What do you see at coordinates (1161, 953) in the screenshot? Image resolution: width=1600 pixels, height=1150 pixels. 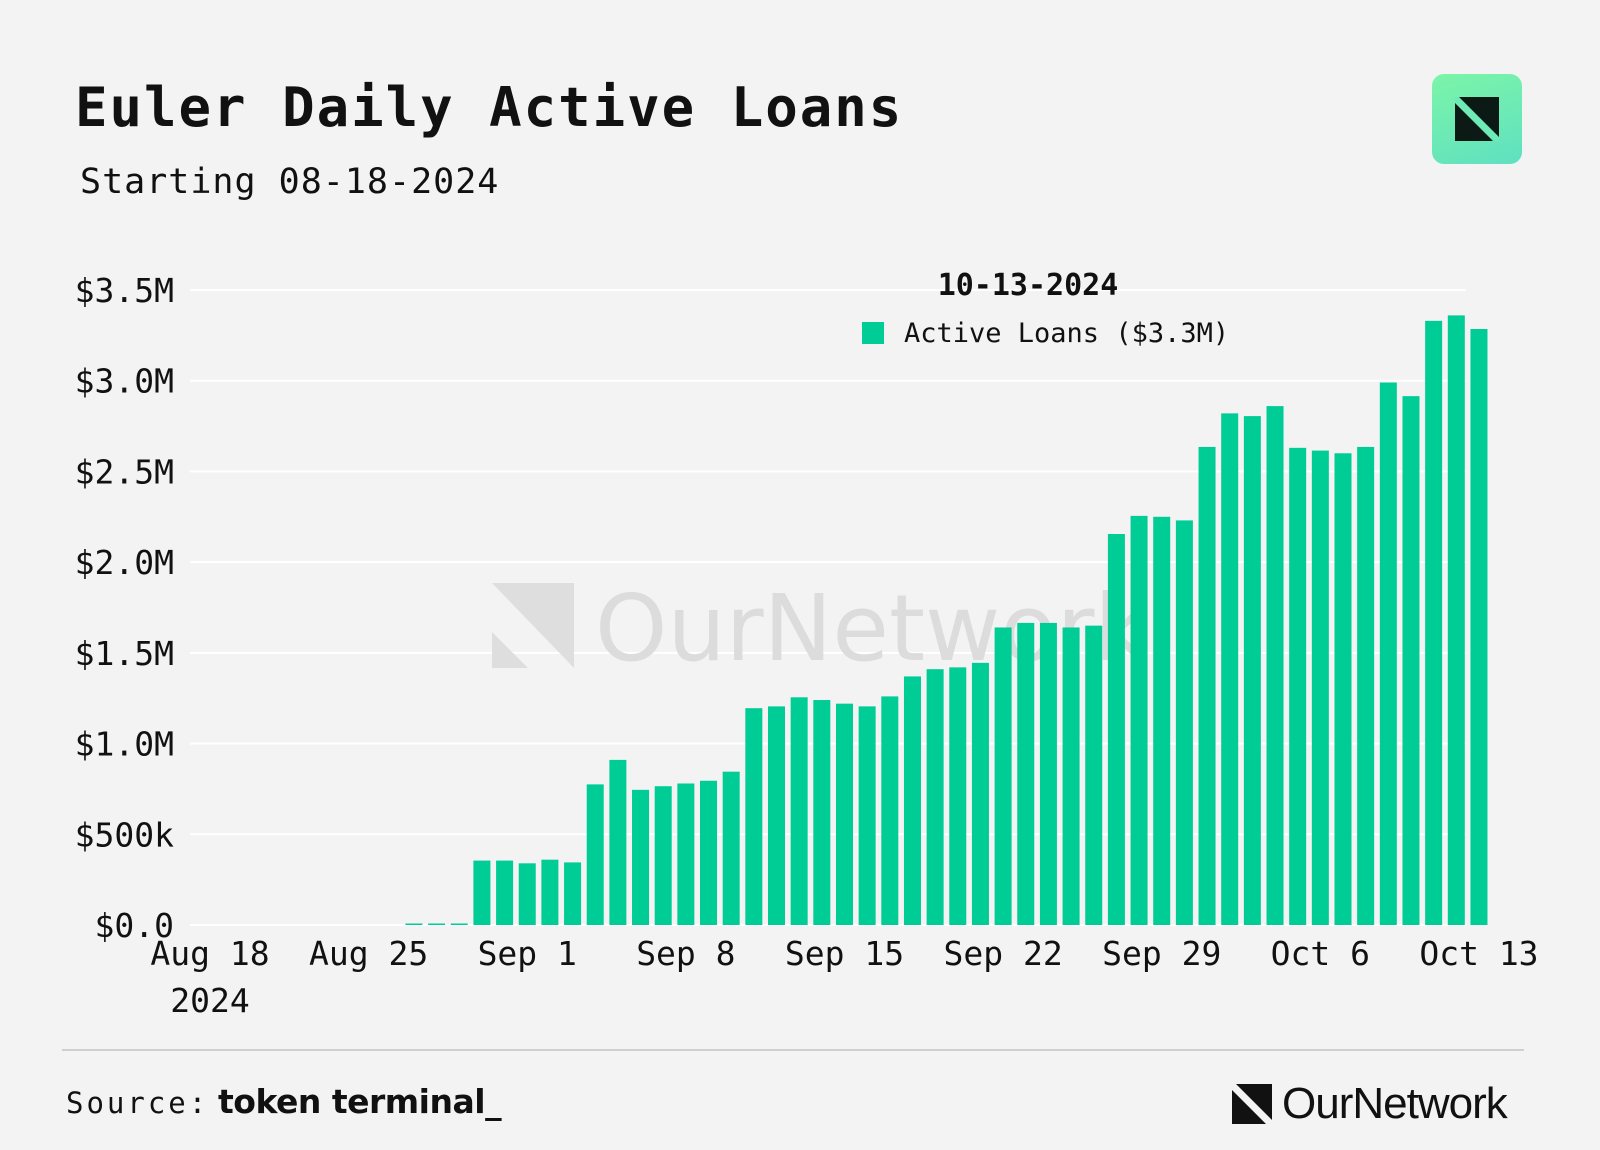 I see `x-tick-label: Sep 29` at bounding box center [1161, 953].